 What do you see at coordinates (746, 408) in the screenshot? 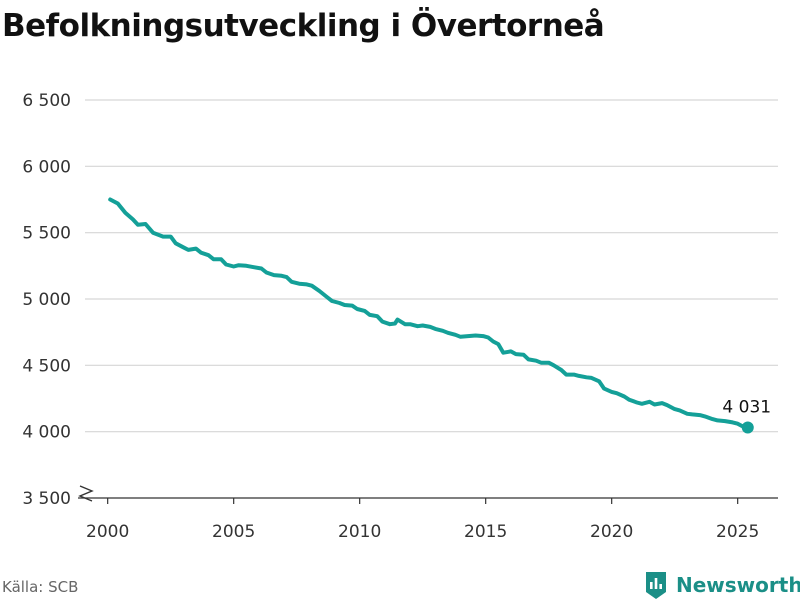
I see `end-value-label: 4 031` at bounding box center [746, 408].